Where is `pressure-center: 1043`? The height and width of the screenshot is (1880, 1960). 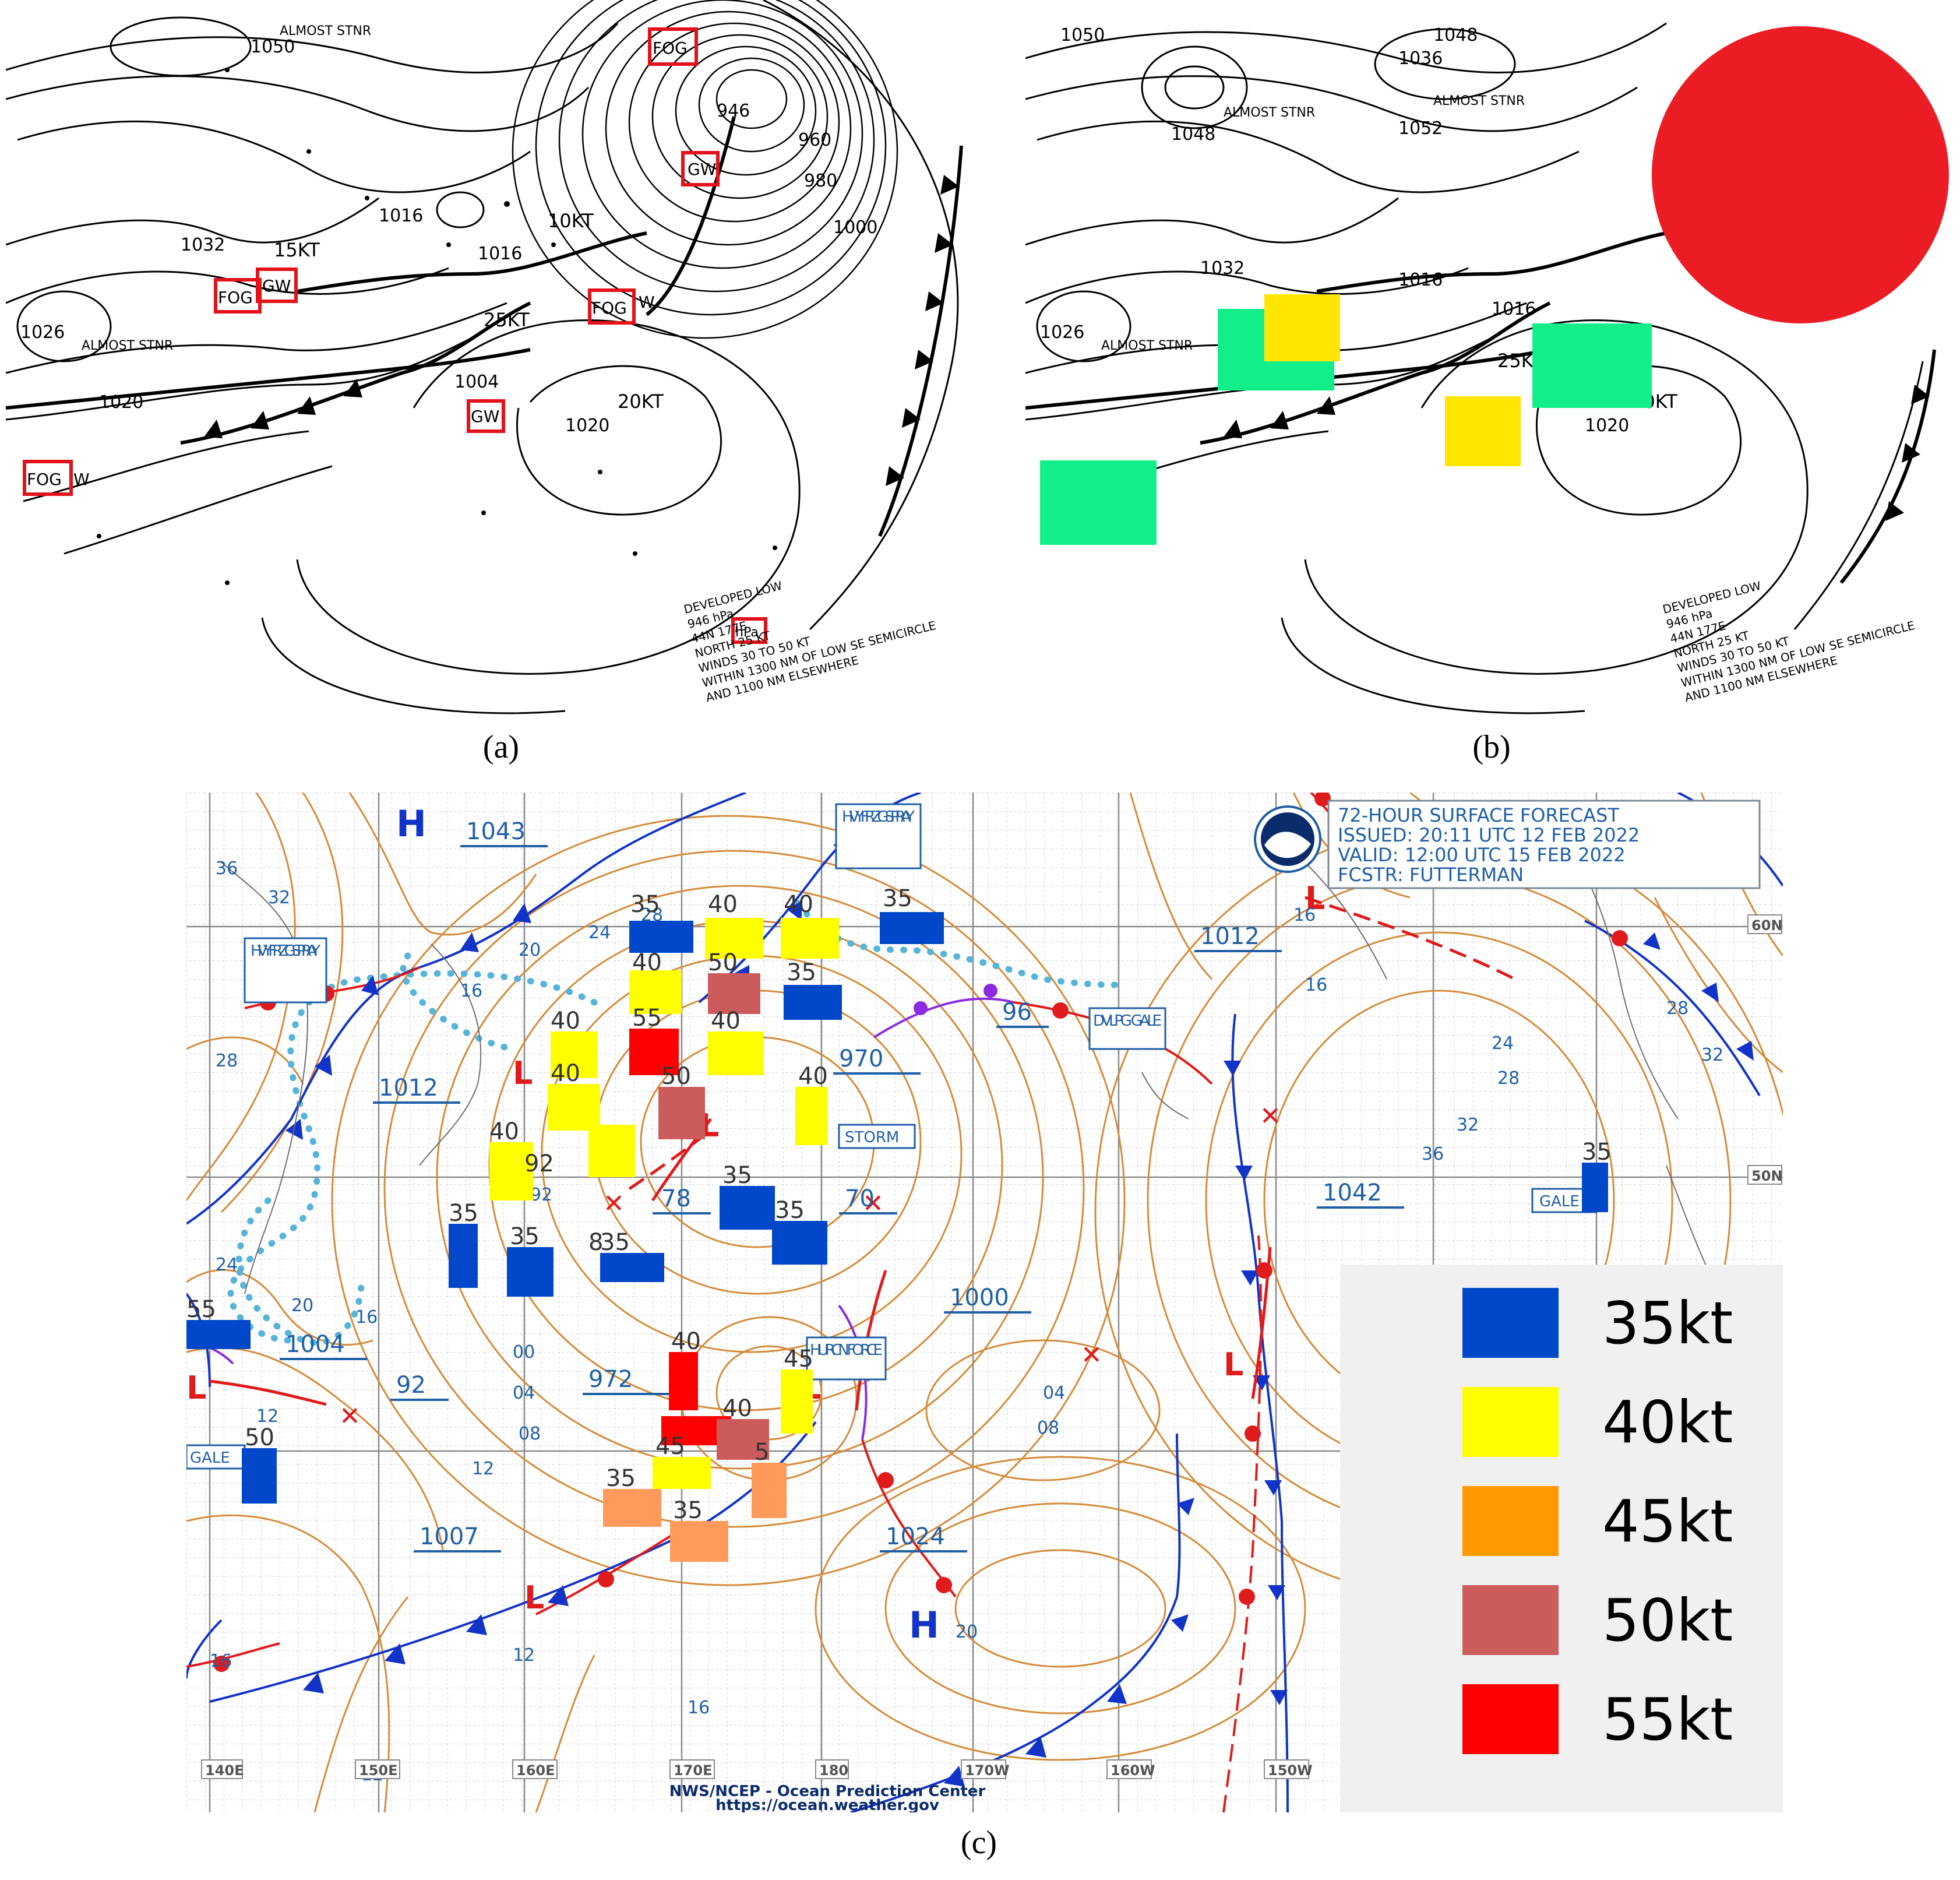 pressure-center: 1043 is located at coordinates (496, 831).